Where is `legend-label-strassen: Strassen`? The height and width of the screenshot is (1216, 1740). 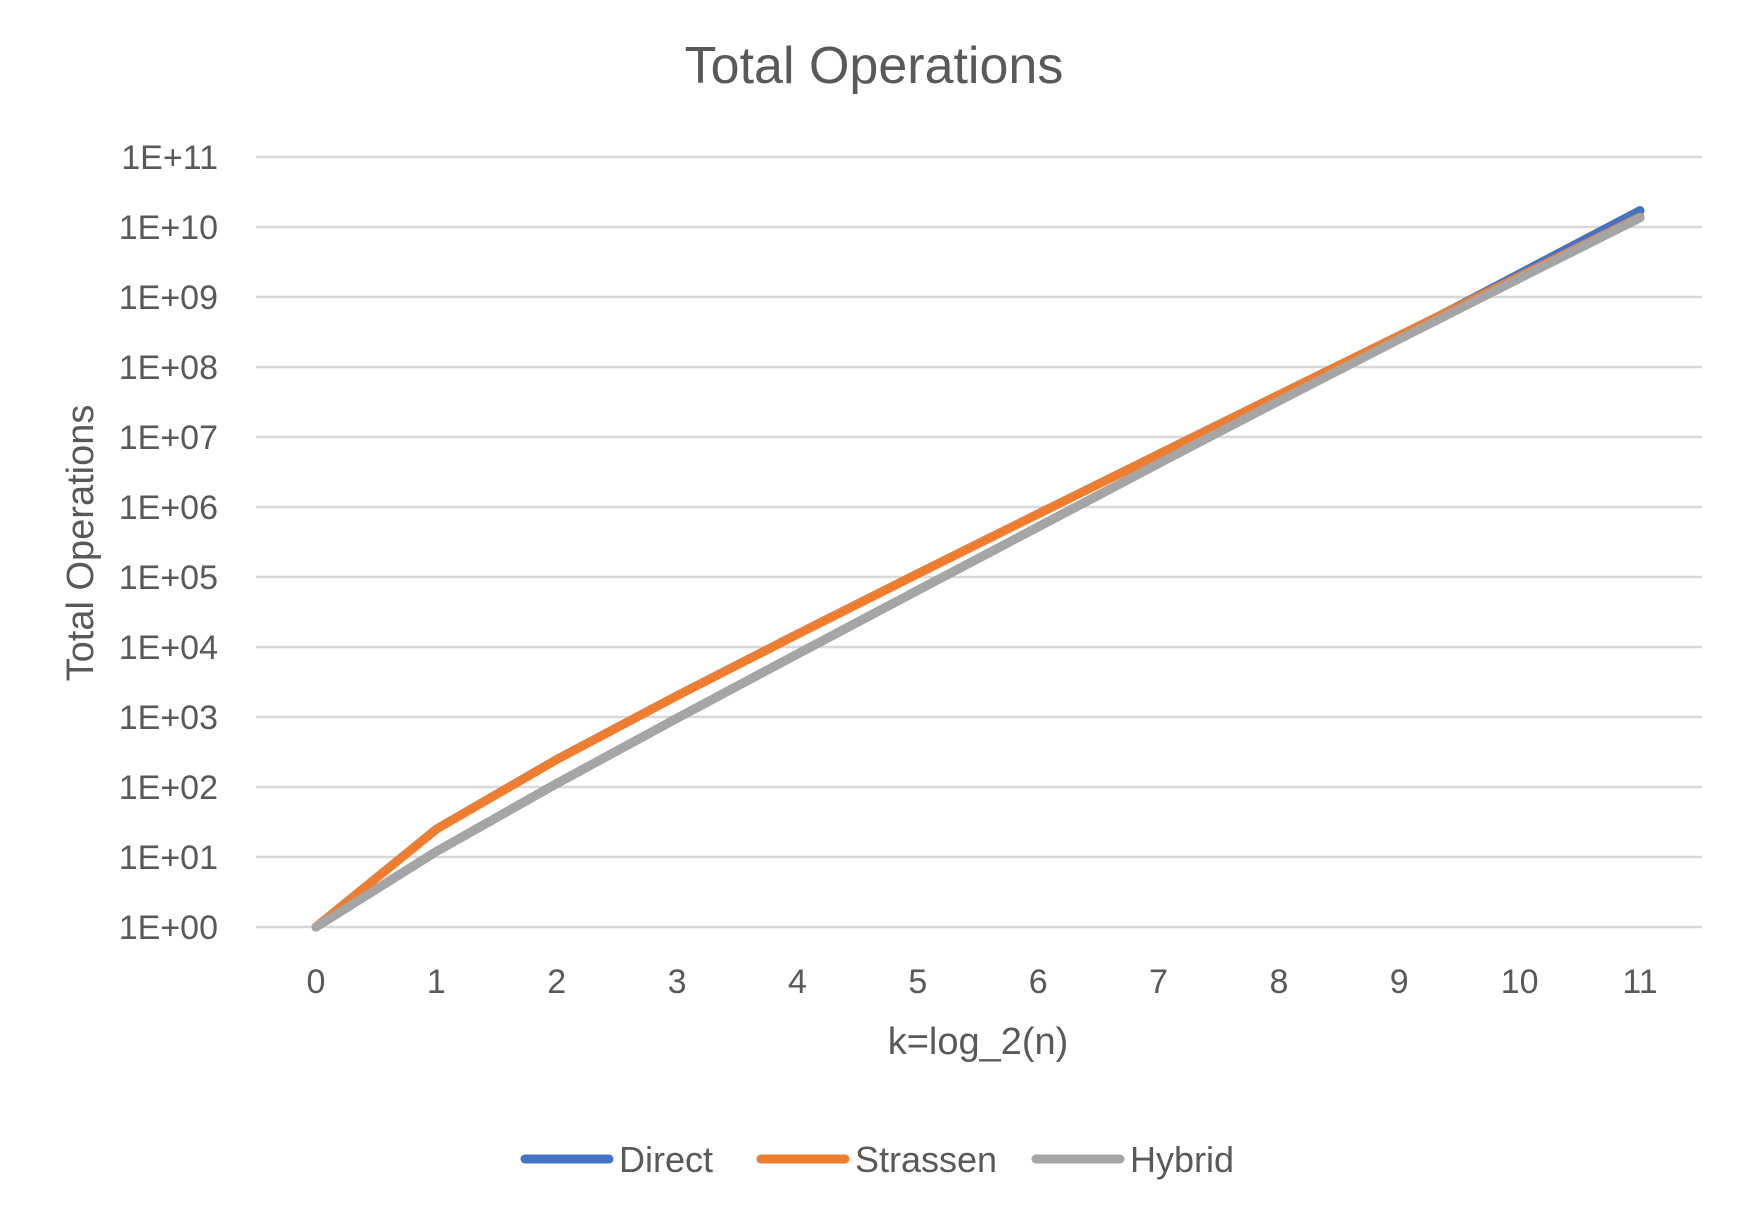
legend-label-strassen: Strassen is located at coordinates (926, 1159).